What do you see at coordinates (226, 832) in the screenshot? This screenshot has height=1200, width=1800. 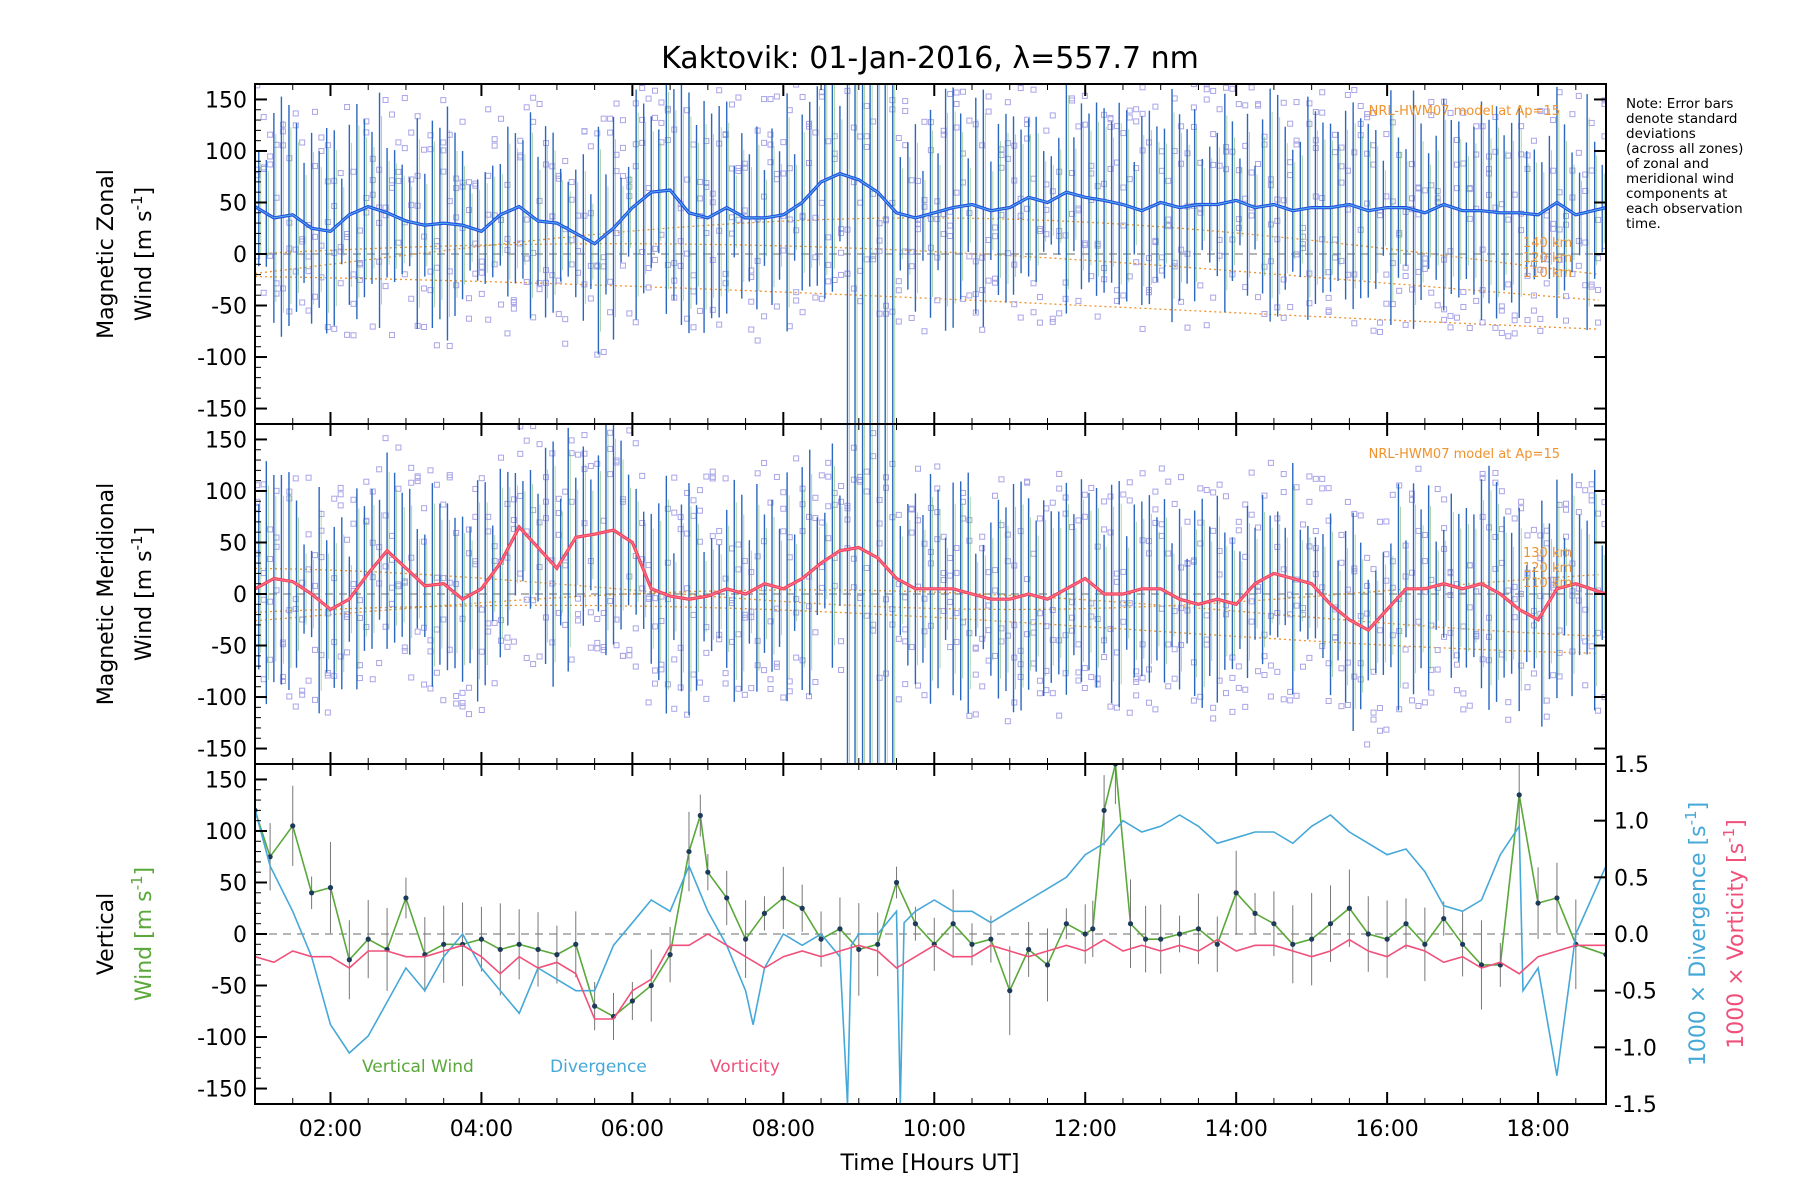 I see `ytick-label: 100` at bounding box center [226, 832].